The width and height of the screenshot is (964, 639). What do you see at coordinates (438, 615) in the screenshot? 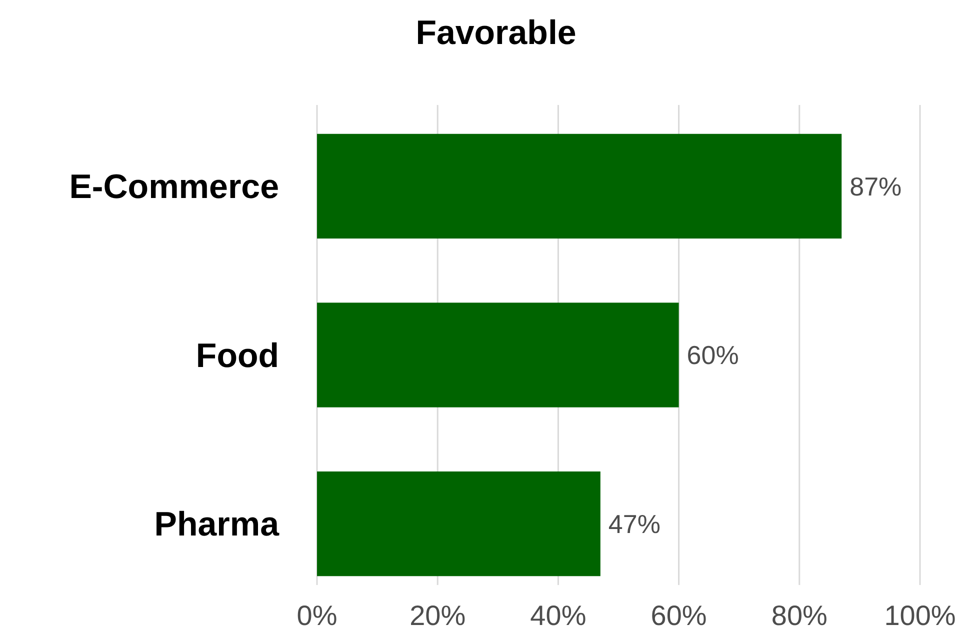
I see `x-tick-label: 20%` at bounding box center [438, 615].